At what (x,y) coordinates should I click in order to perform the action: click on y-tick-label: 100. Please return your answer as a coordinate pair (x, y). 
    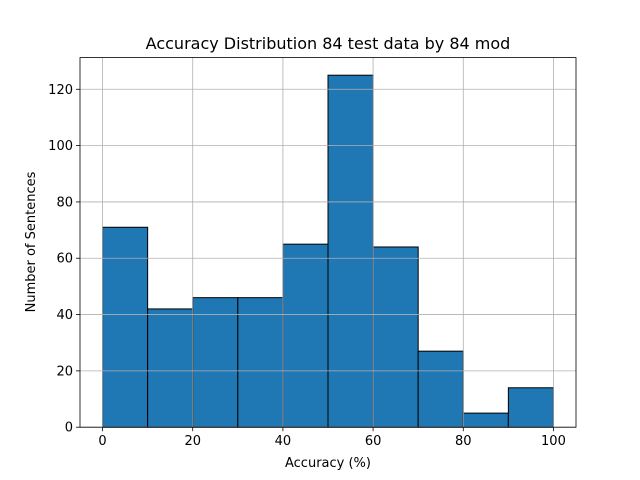
    Looking at the image, I should click on (60, 146).